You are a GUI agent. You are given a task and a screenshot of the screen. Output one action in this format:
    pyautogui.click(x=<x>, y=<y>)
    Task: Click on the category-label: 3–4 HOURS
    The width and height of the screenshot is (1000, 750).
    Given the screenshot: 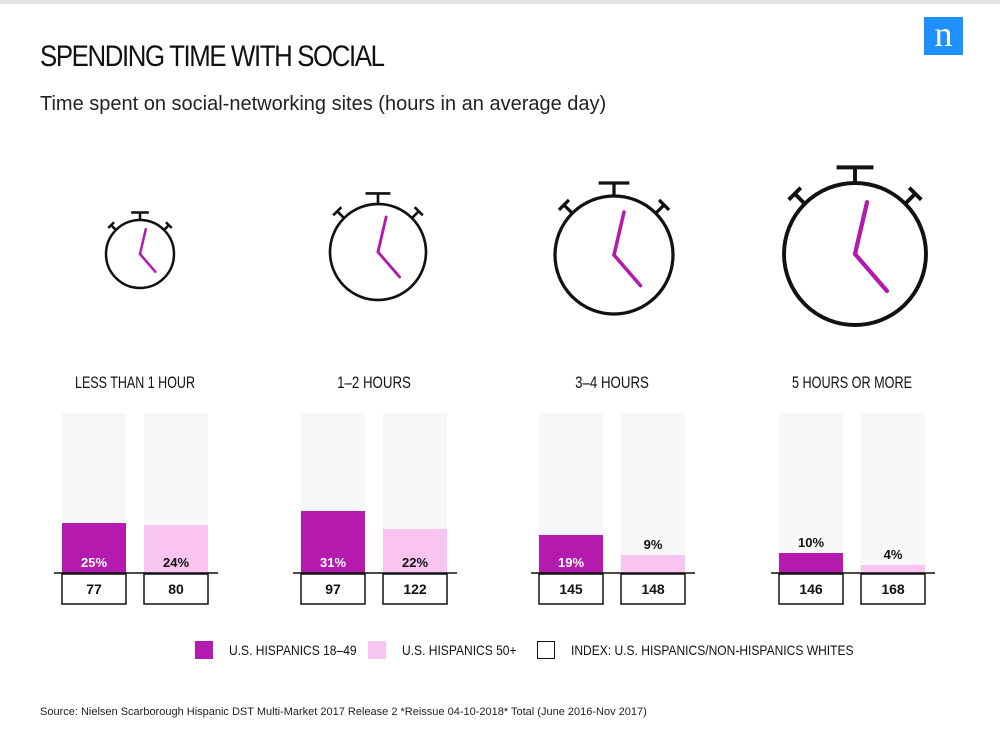 What is the action you would take?
    pyautogui.click(x=612, y=382)
    